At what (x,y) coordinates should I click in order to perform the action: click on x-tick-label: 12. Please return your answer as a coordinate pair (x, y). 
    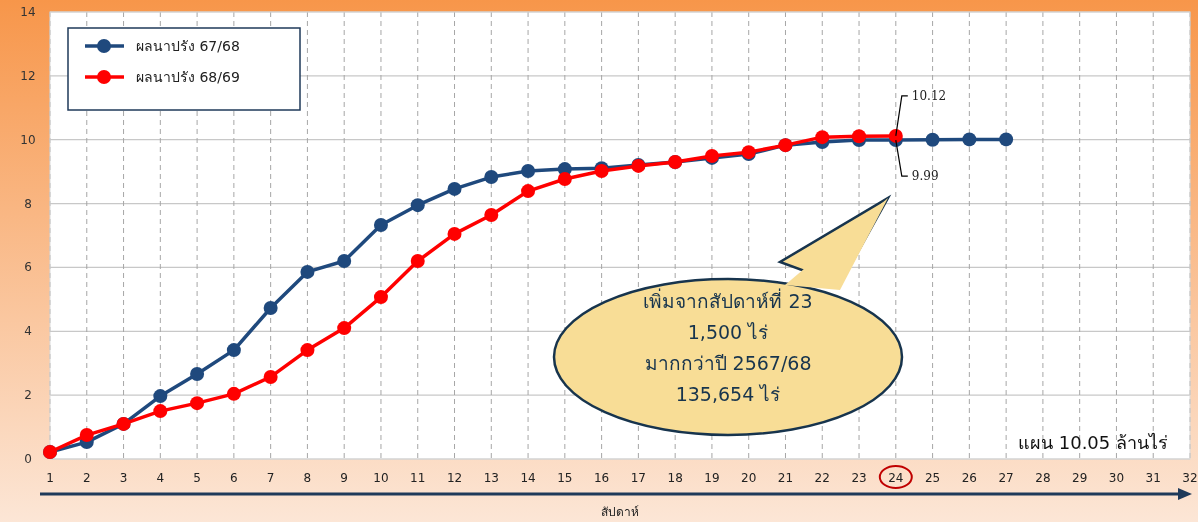
    Looking at the image, I should click on (454, 478).